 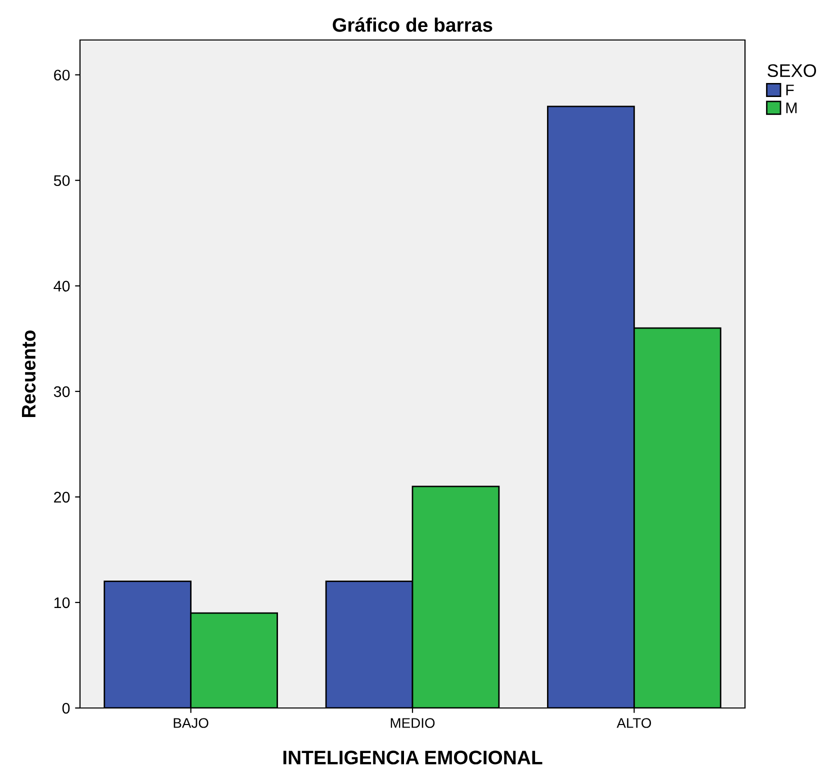 I want to click on y-axis-title: Recuento, so click(x=29, y=373).